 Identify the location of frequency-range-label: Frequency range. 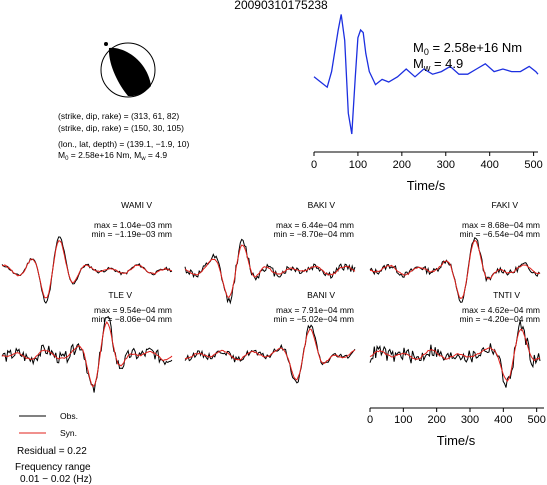
(53, 467).